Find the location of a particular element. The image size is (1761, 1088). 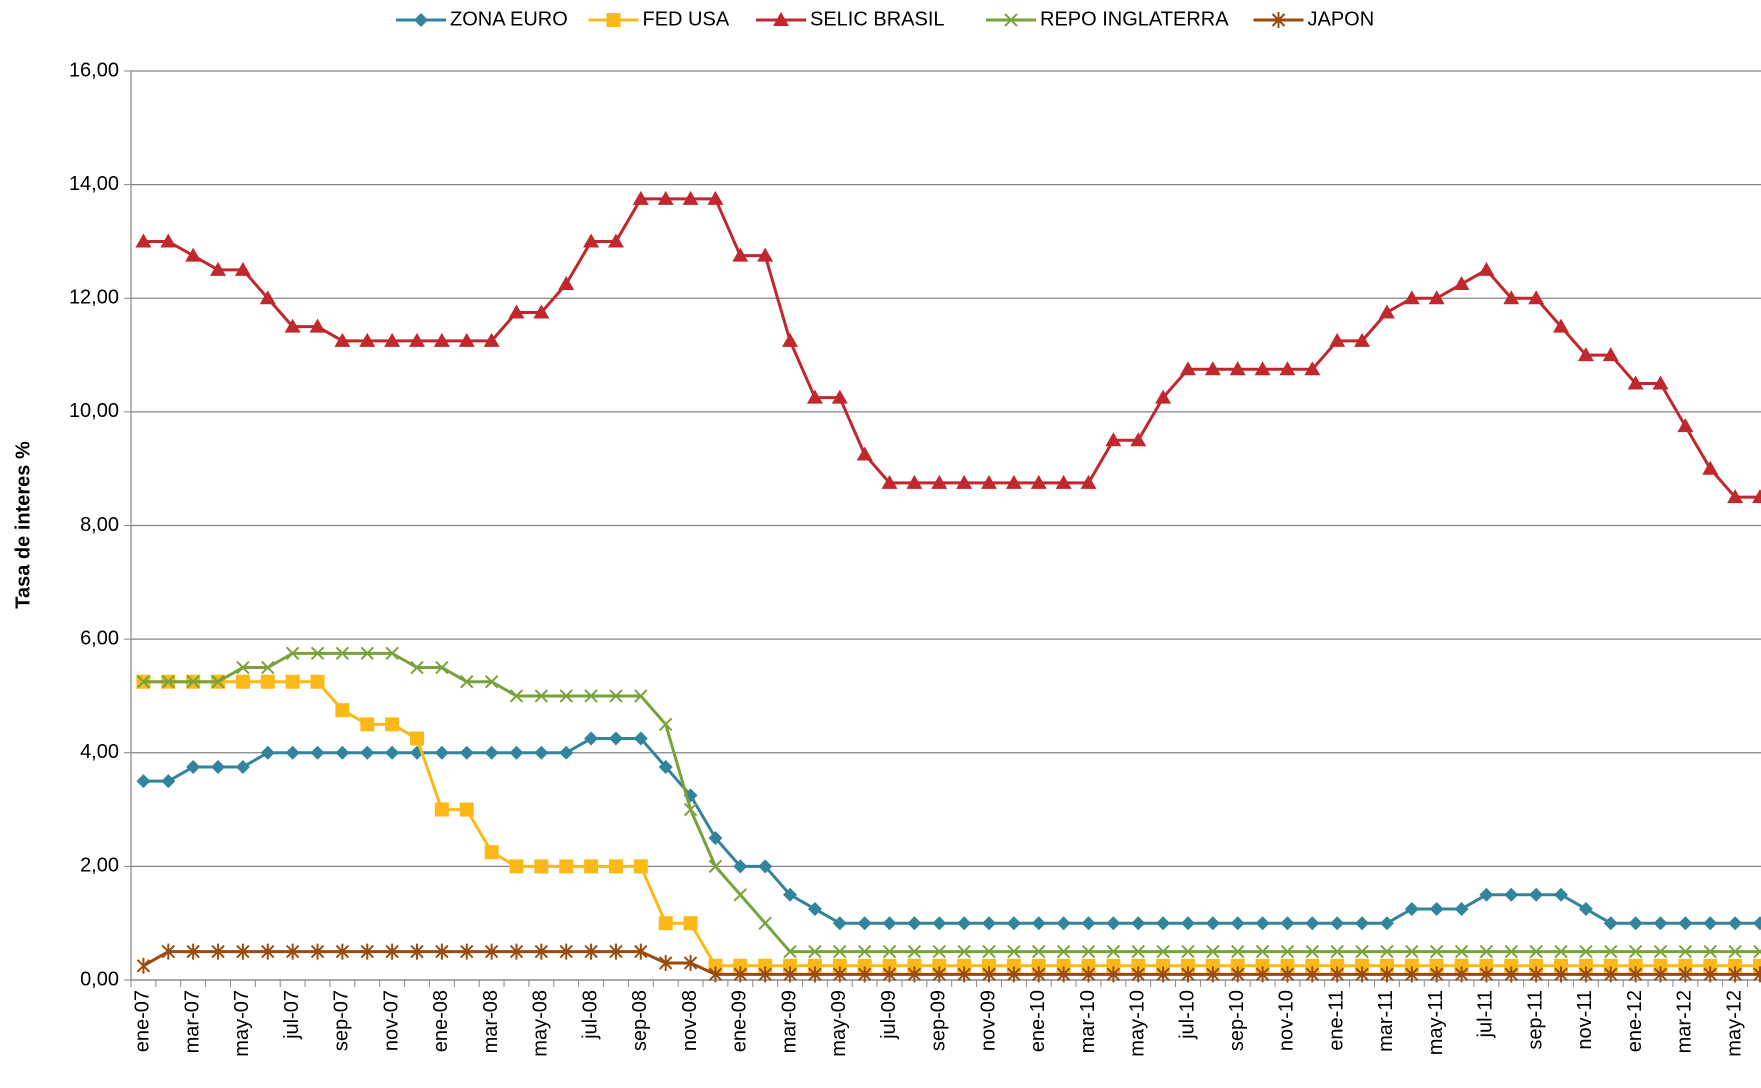

legend-label: ZONA EURO is located at coordinates (509, 19).